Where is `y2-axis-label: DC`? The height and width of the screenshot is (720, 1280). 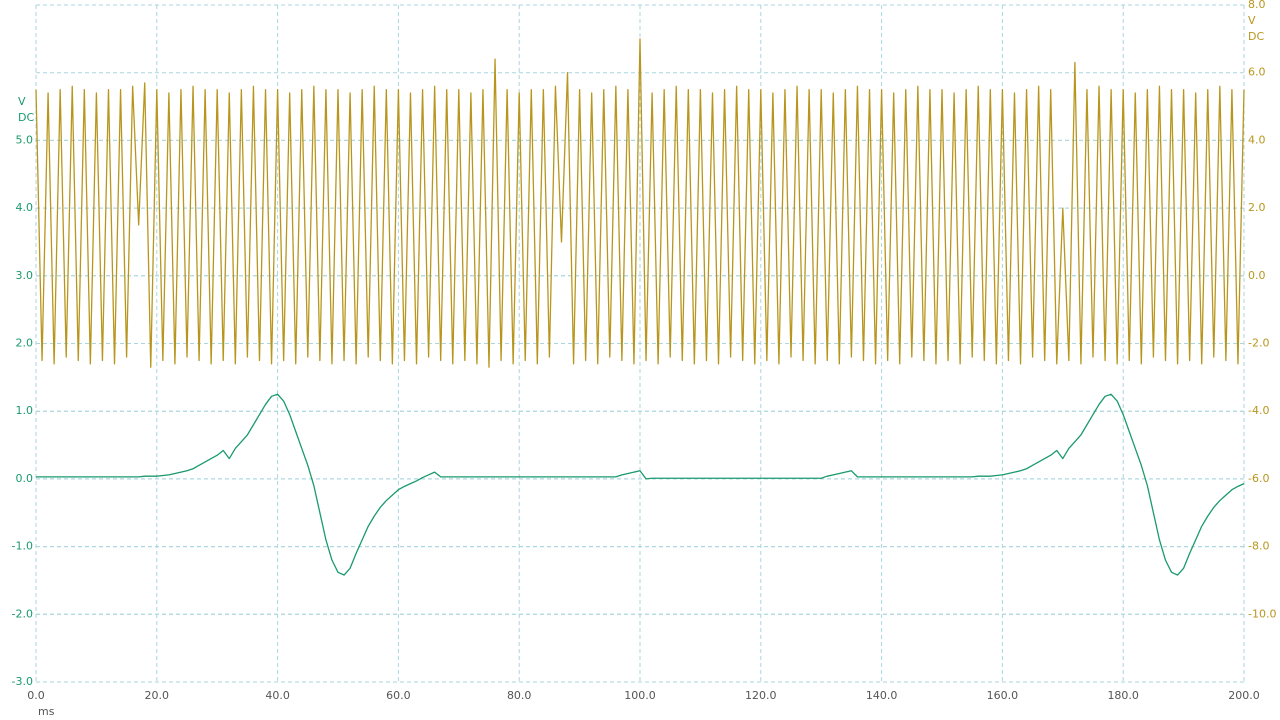 y2-axis-label: DC is located at coordinates (1256, 36).